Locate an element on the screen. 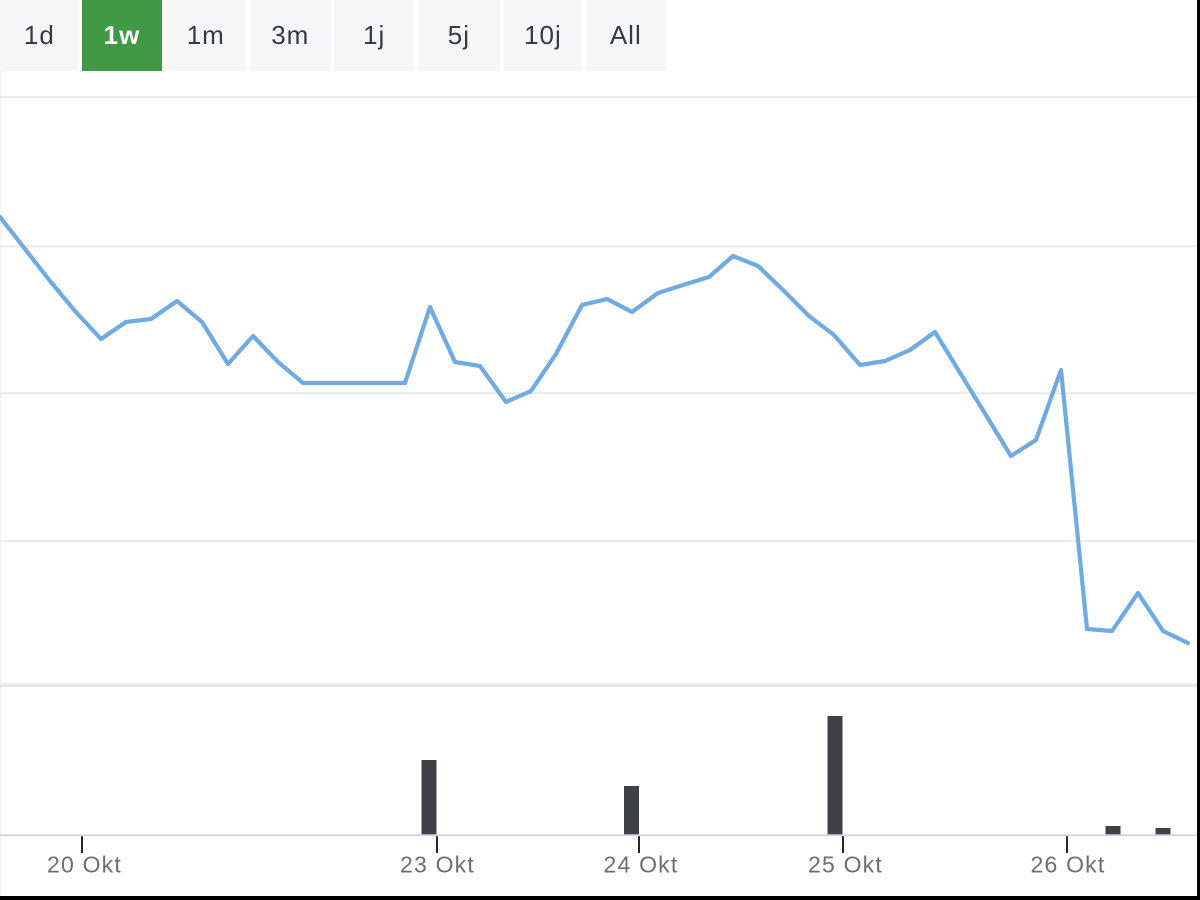 The width and height of the screenshot is (1200, 900). svg-text: 24 Okt is located at coordinates (641, 865).